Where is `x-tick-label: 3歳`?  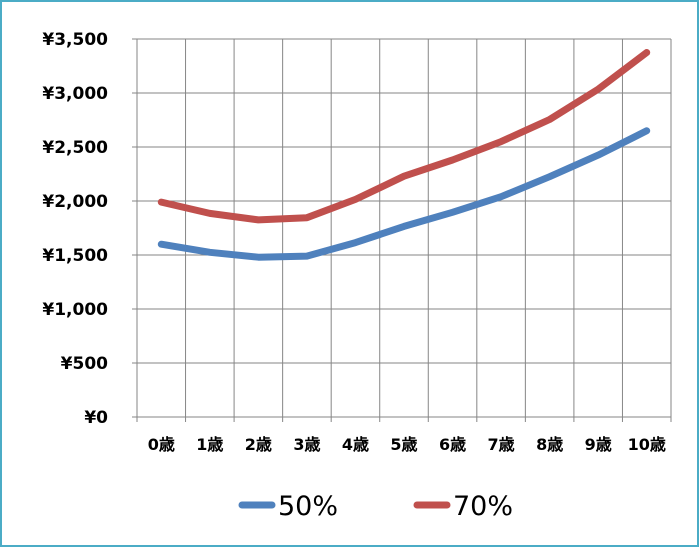 x-tick-label: 3歳 is located at coordinates (306, 444).